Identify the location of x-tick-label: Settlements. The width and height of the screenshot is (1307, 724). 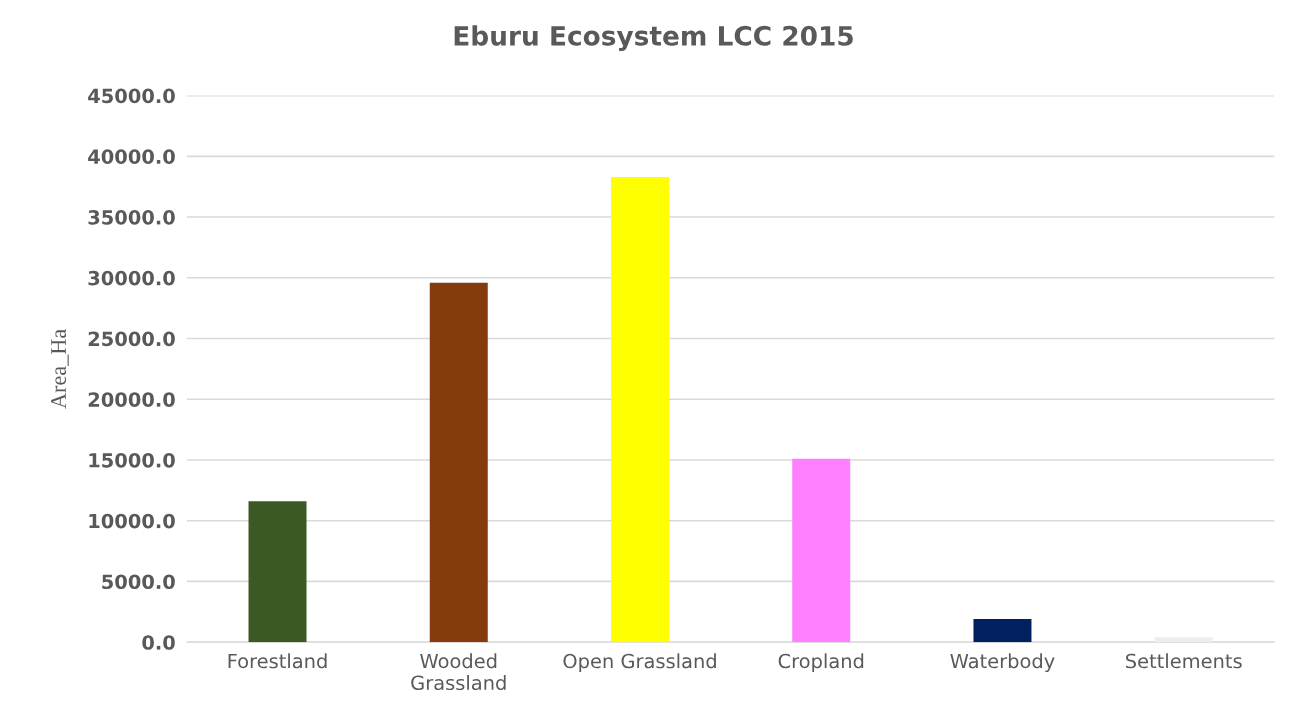
(1184, 661).